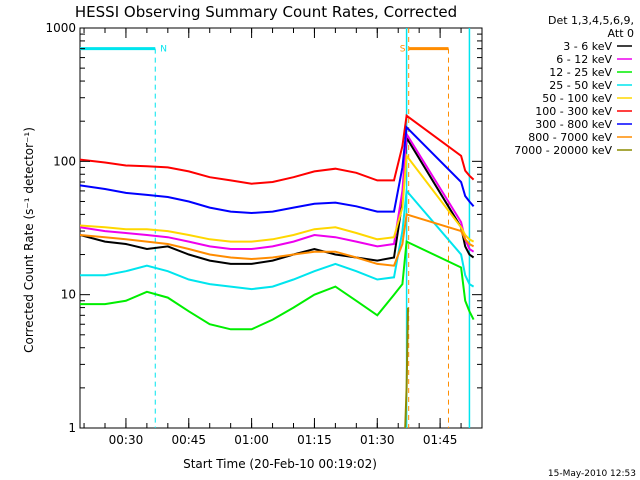  Describe the element at coordinates (592, 474) in the screenshot. I see `timestamp: 15-May-2010 12:53` at that location.